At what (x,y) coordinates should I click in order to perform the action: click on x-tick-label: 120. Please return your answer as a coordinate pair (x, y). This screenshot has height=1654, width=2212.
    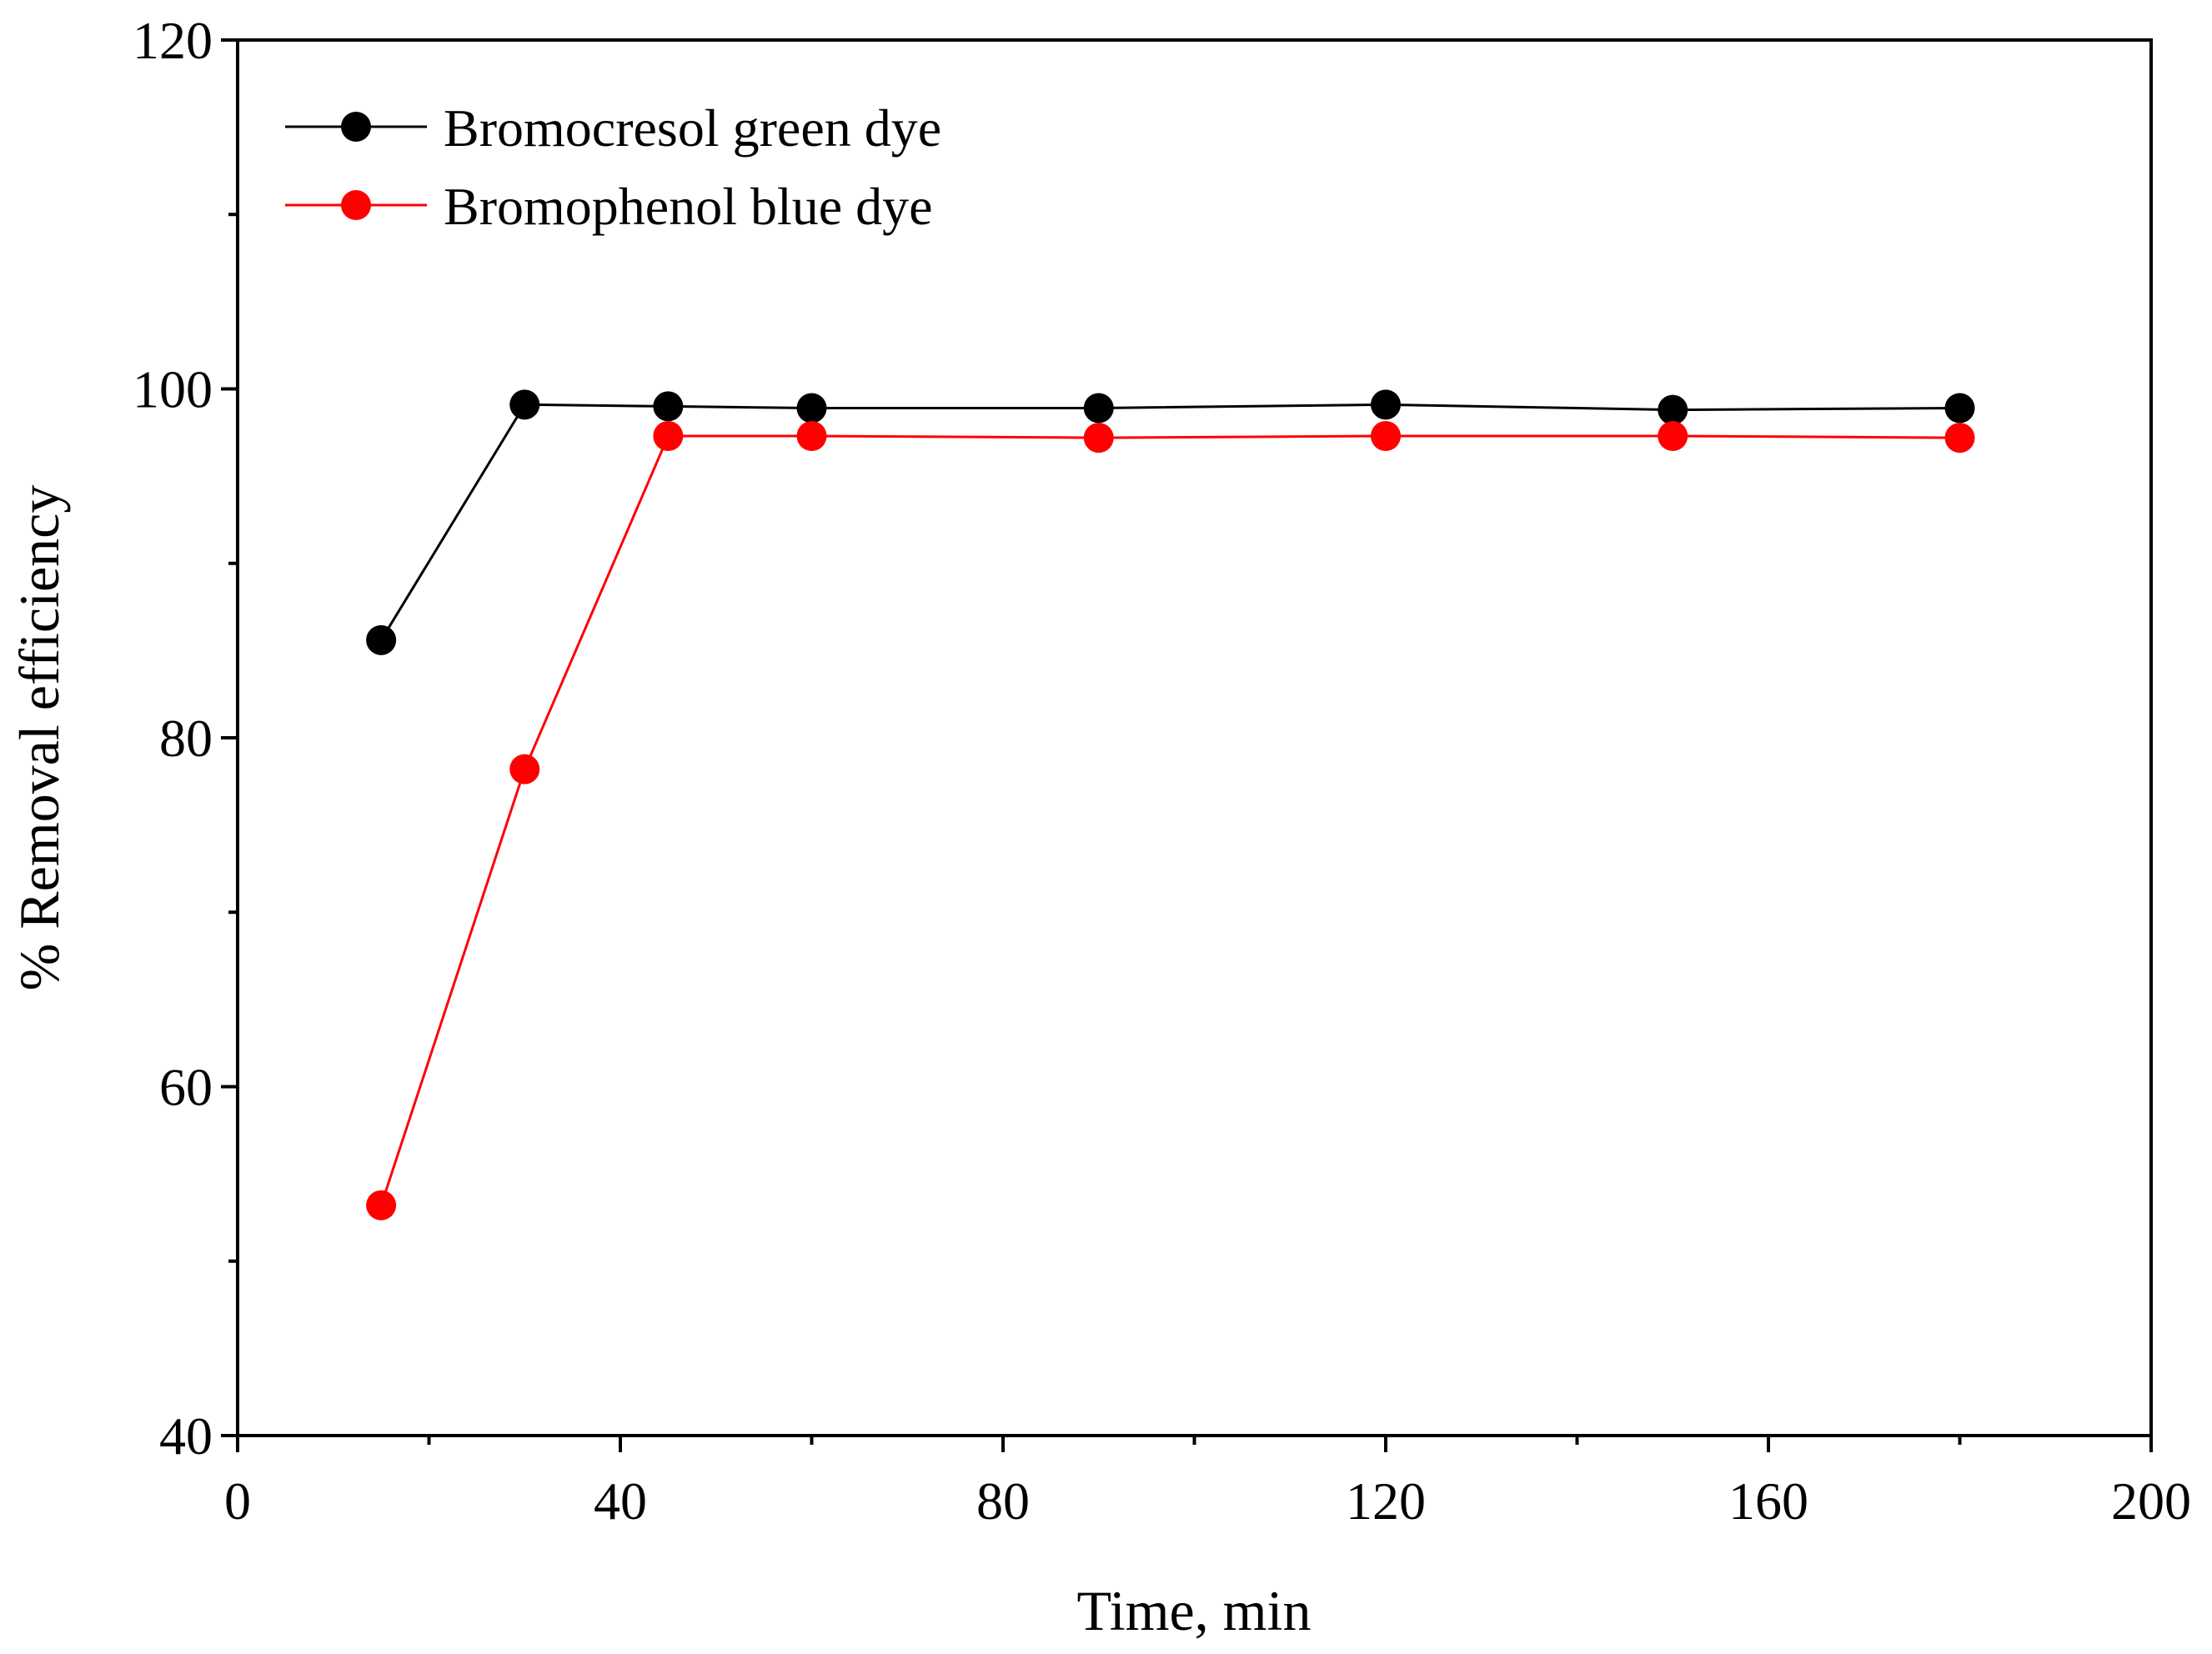
    Looking at the image, I should click on (1386, 1501).